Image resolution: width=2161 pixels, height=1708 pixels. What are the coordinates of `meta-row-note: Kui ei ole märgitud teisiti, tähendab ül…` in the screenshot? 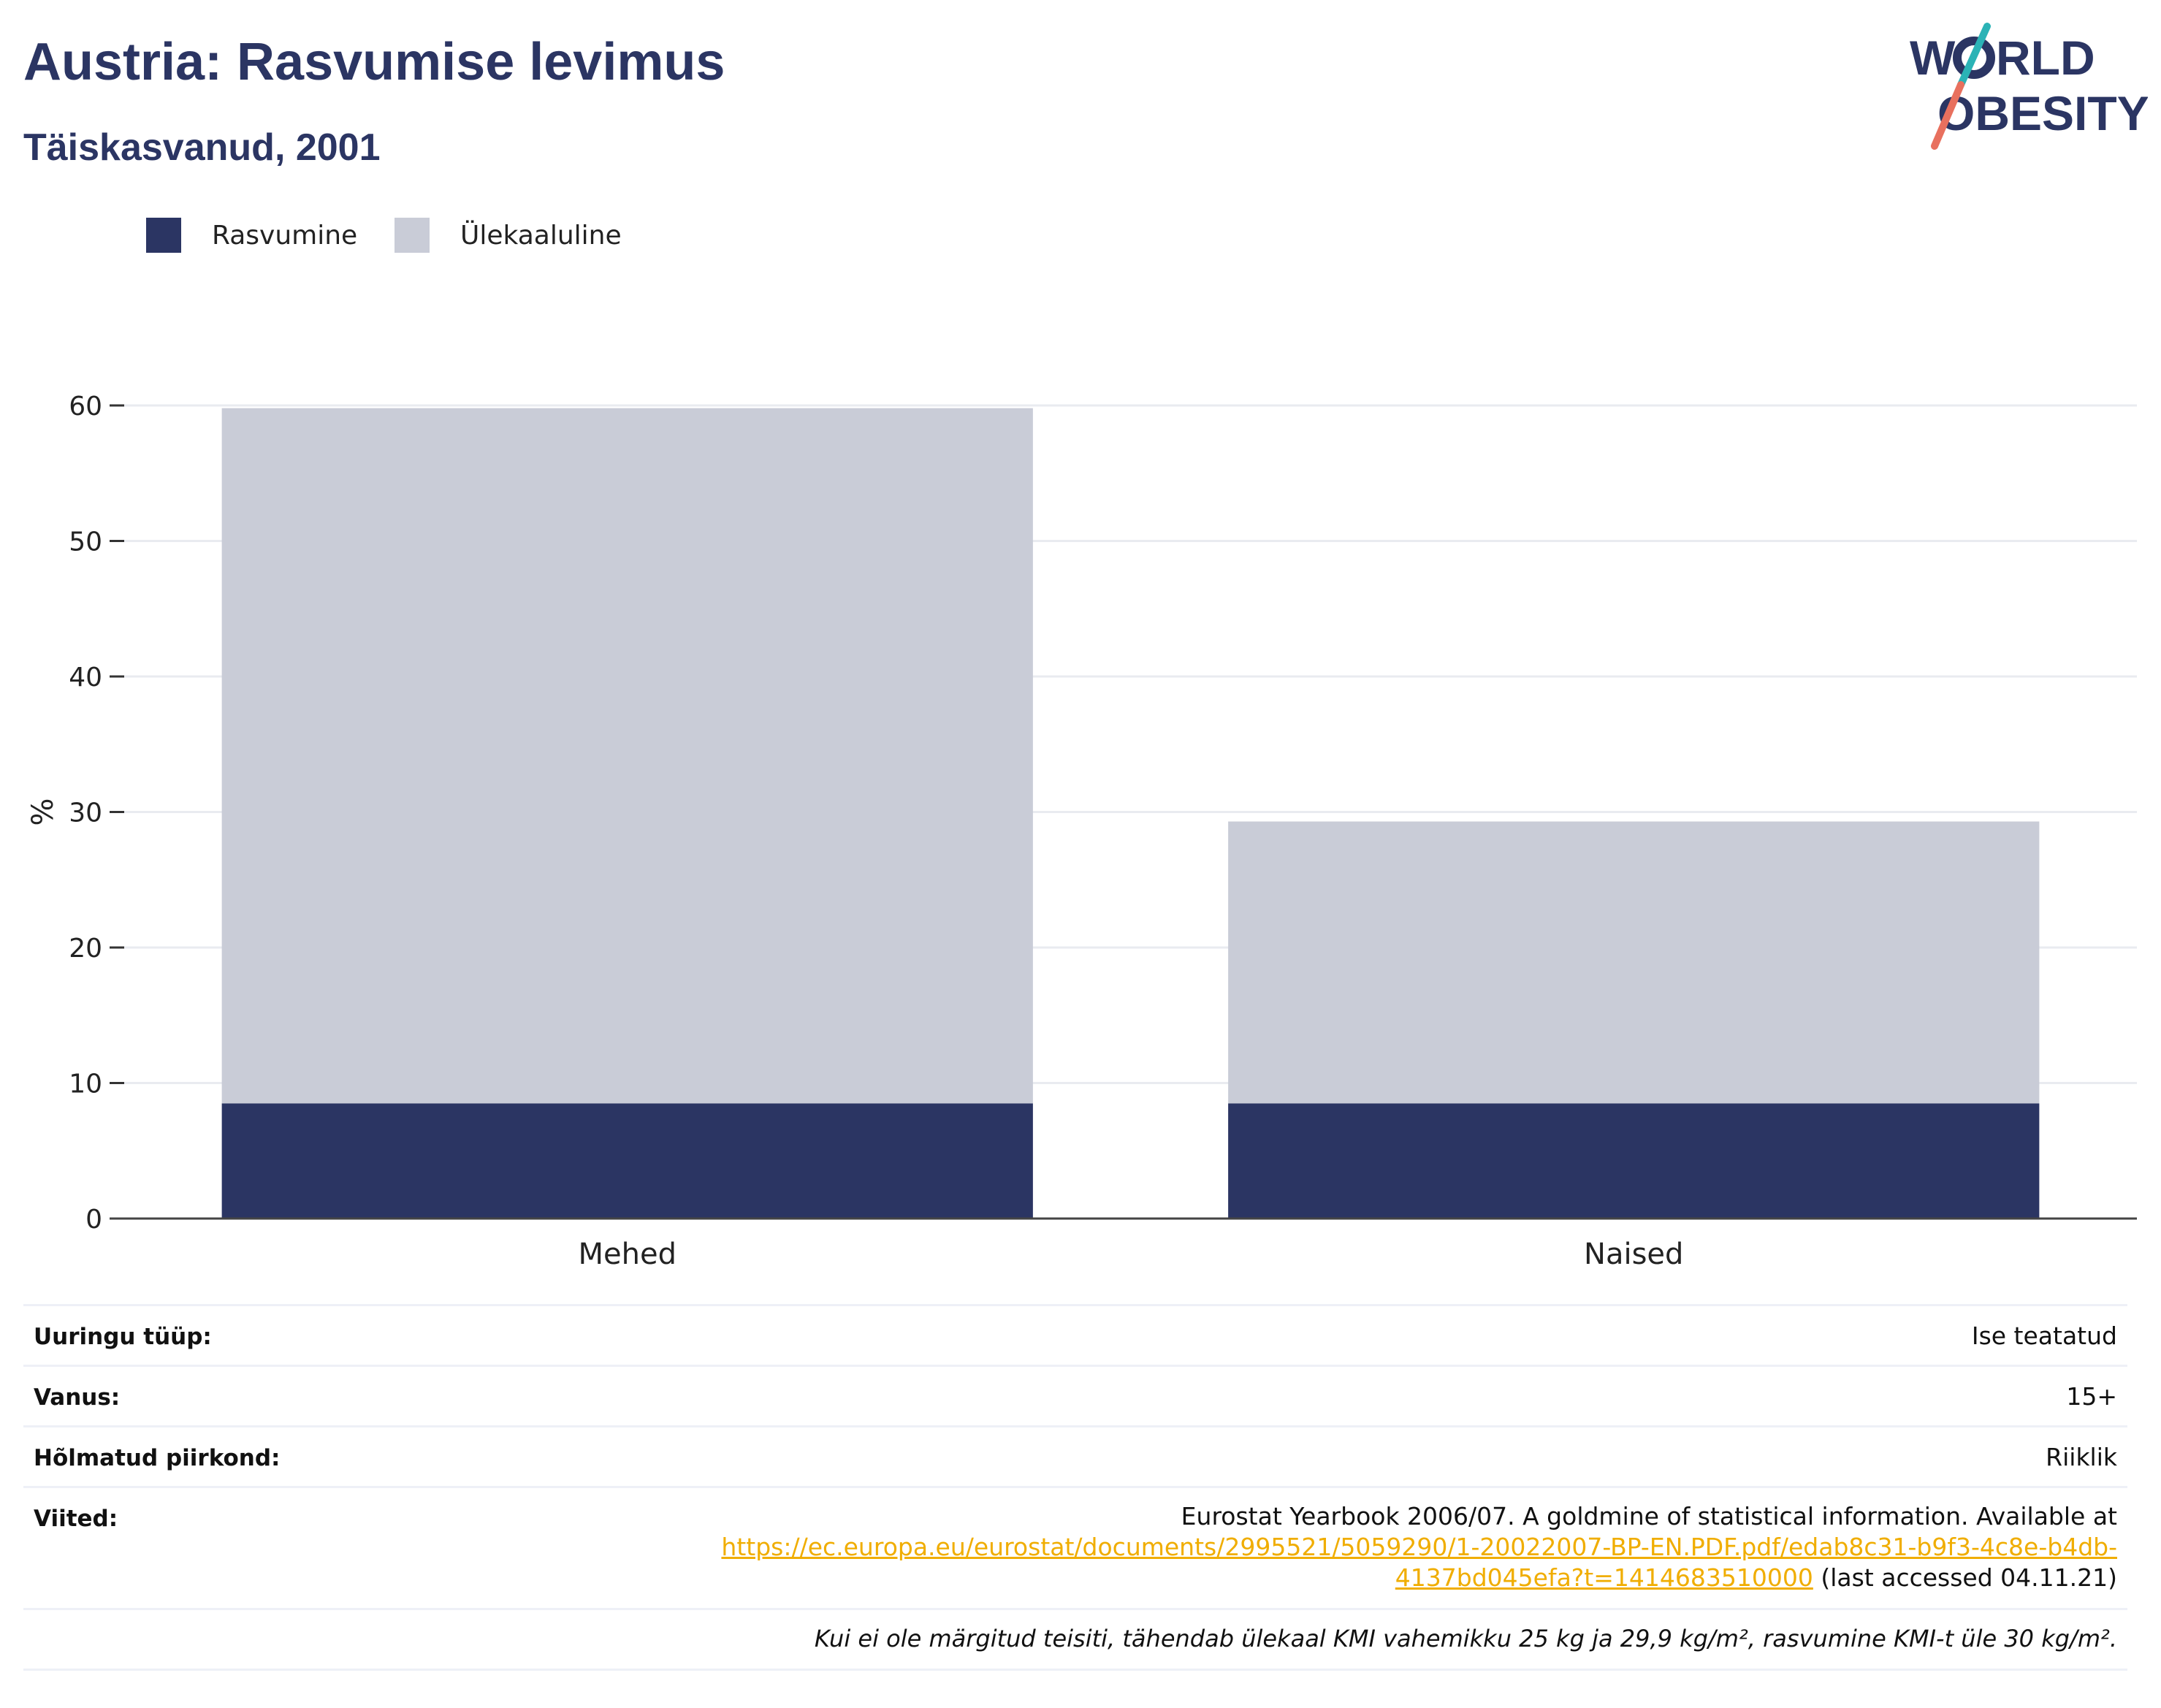 It's located at (1075, 1639).